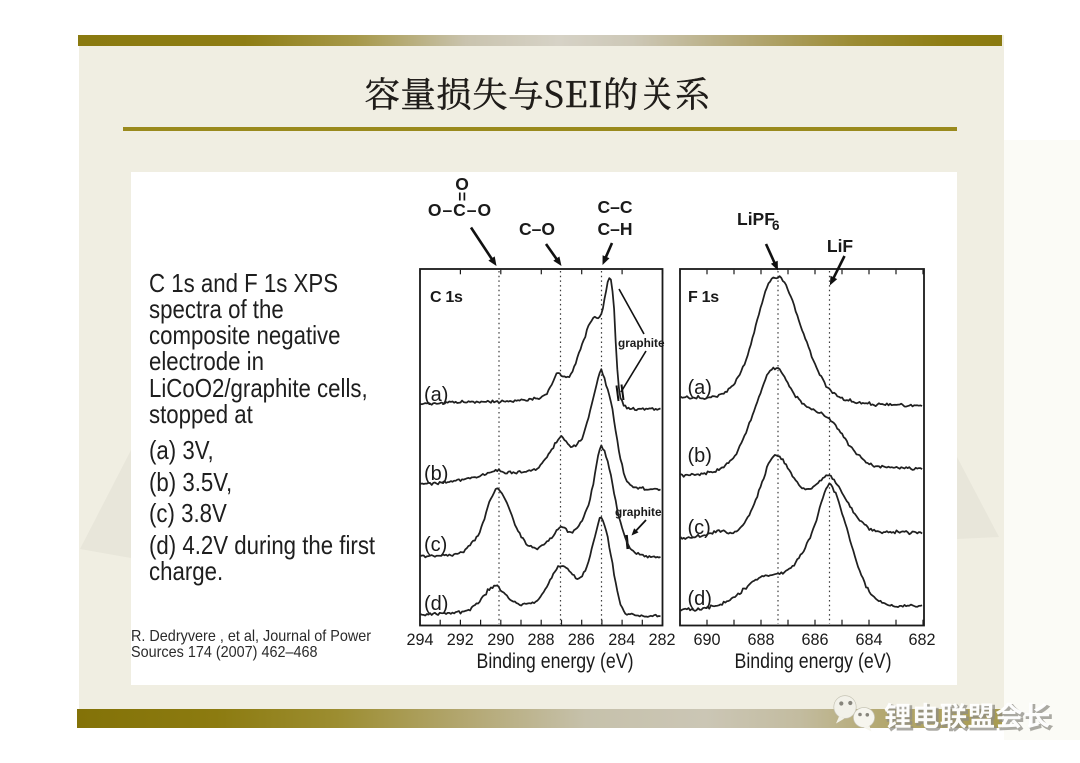 The width and height of the screenshot is (1080, 763). What do you see at coordinates (868, 640) in the screenshot?
I see `svg-text: 684` at bounding box center [868, 640].